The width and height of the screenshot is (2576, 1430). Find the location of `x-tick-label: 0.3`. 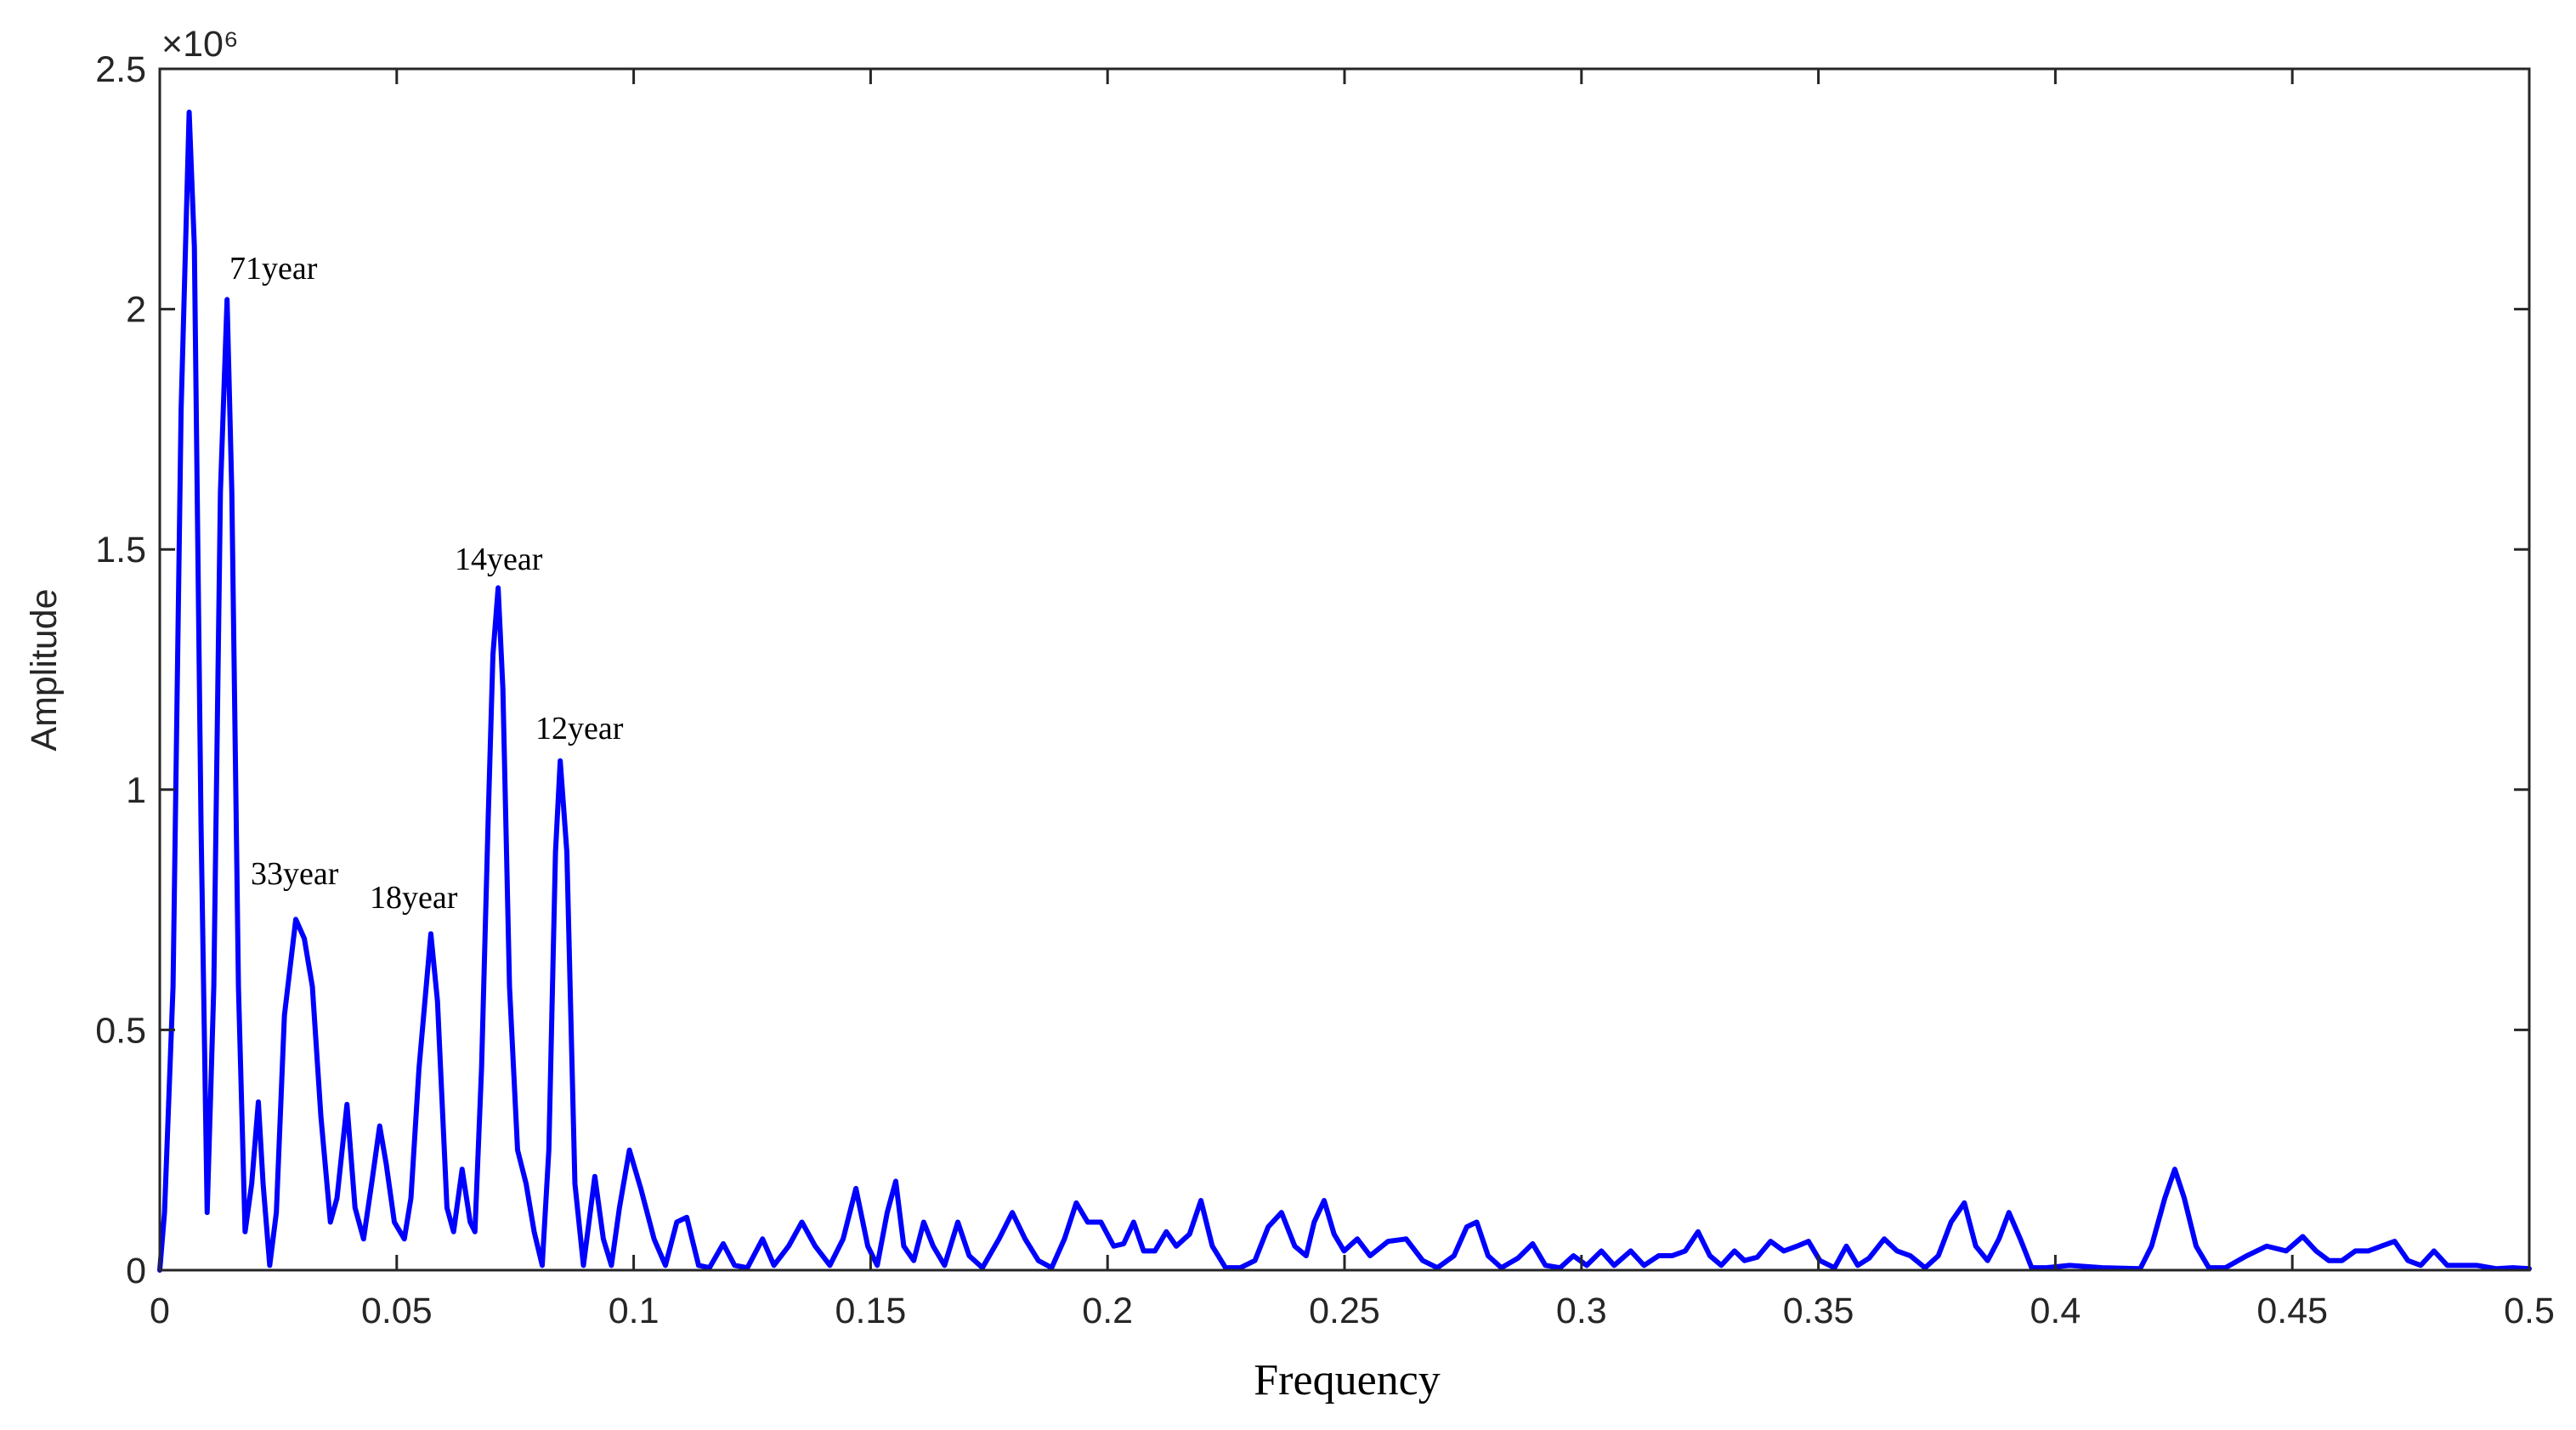

x-tick-label: 0.3 is located at coordinates (1581, 1311).